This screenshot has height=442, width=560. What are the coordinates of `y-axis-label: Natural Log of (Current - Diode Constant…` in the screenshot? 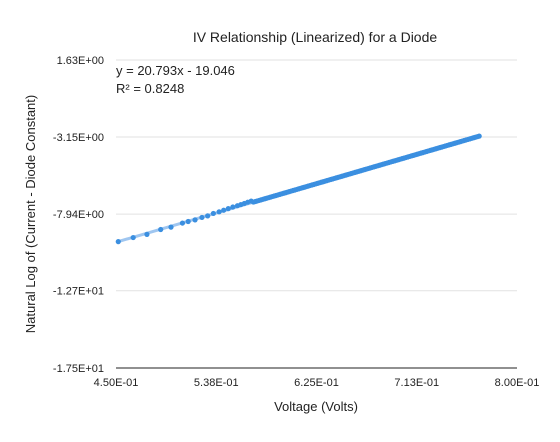 It's located at (30, 214).